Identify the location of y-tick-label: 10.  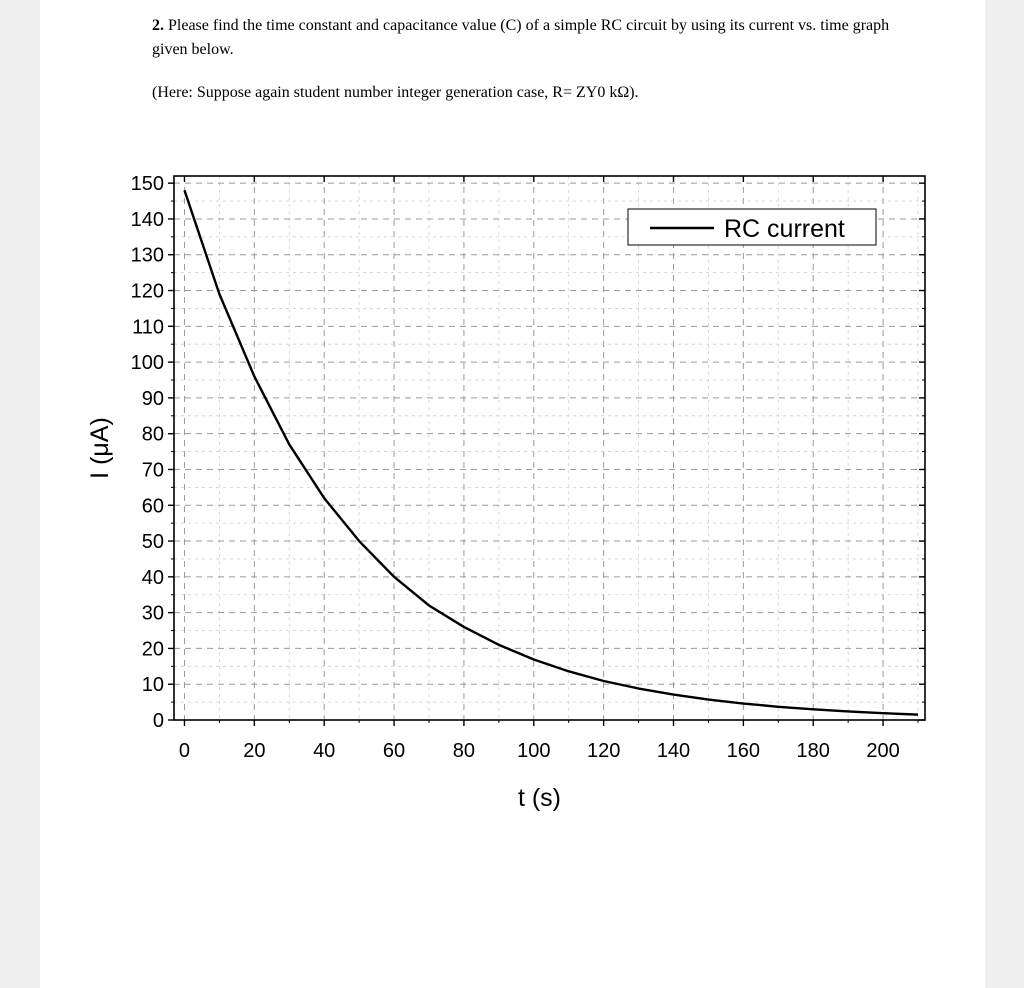
(153, 685).